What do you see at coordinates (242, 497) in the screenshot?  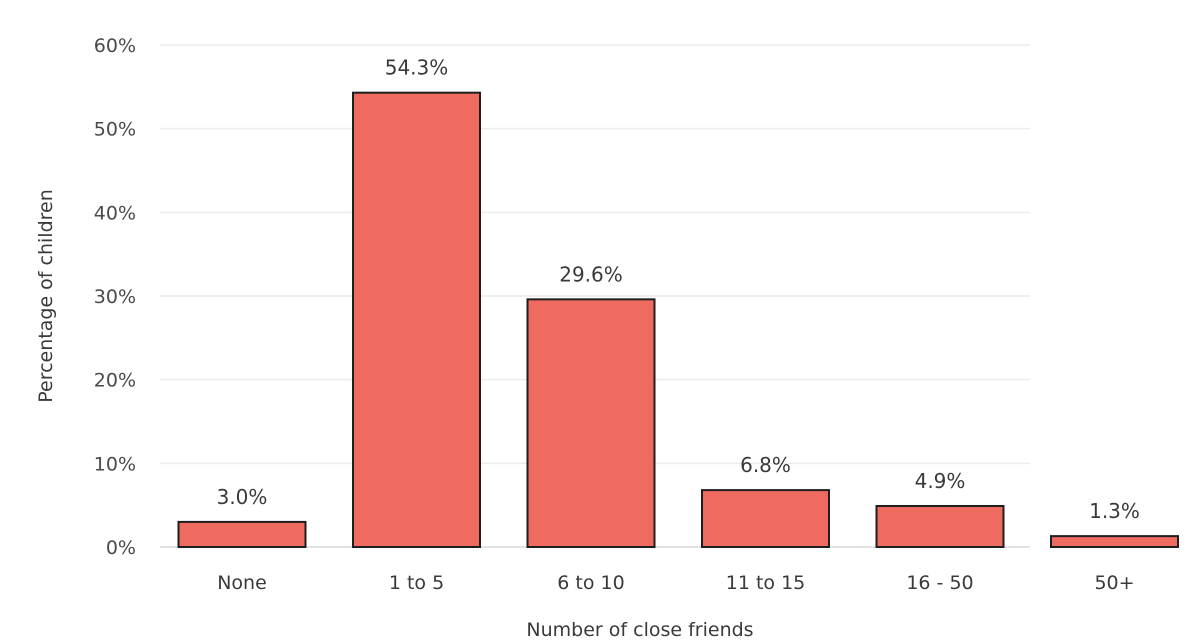 I see `bar-value-label: 3.0%` at bounding box center [242, 497].